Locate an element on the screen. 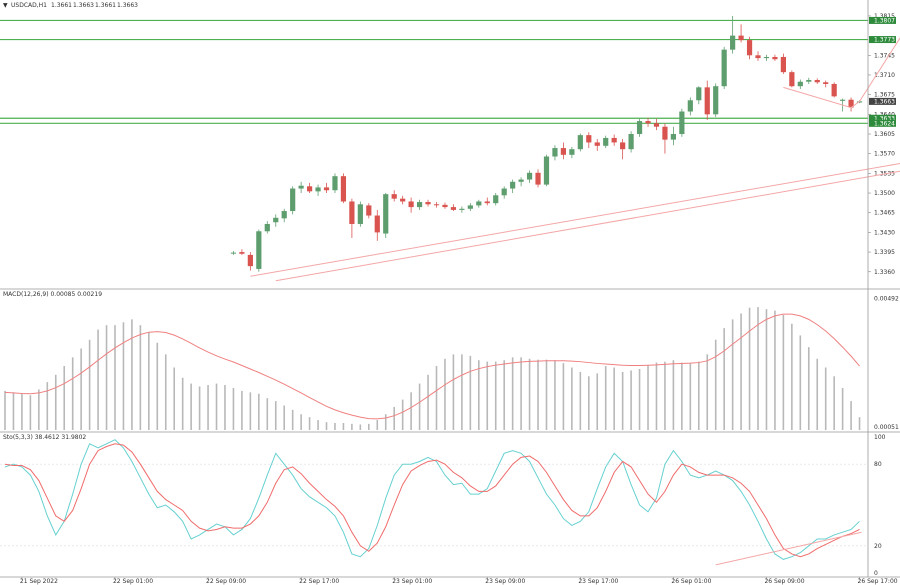 This screenshot has width=900, height=585. price-tick-label: 1.3465 is located at coordinates (884, 213).